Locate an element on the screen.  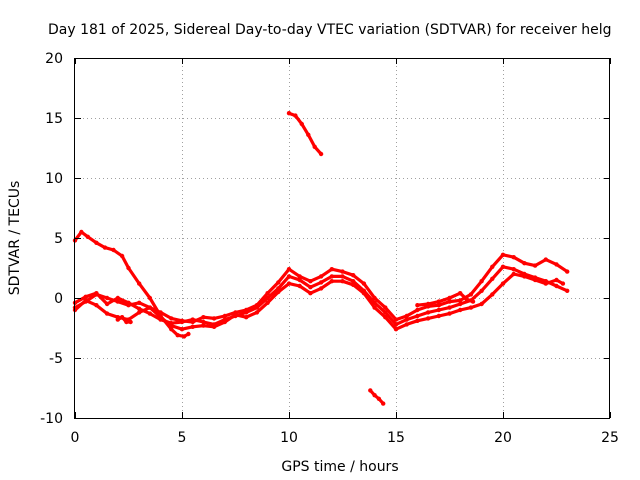
y-tick-label: 0 is located at coordinates (58, 299).